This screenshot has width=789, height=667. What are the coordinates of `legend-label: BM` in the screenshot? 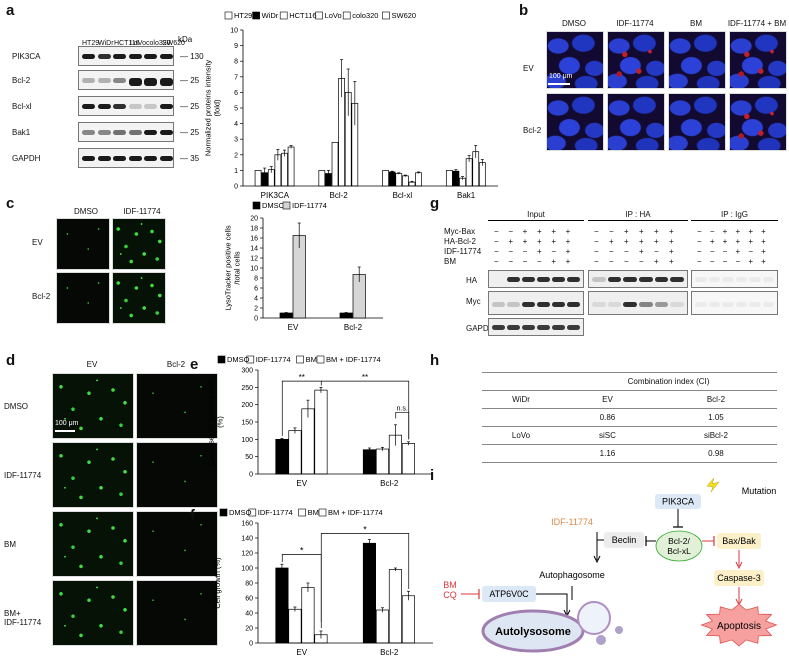 It's located at (313, 512).